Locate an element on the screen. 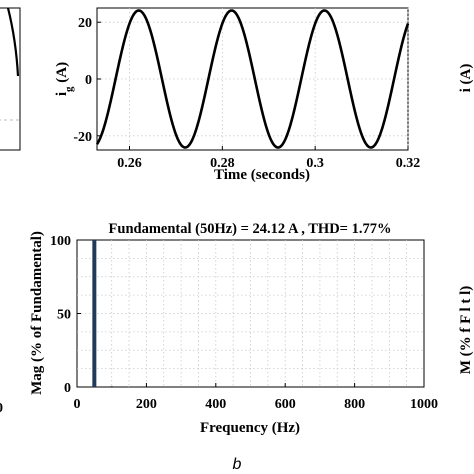 The width and height of the screenshot is (474, 474). right-neighbor-ylabel-bottom: M (% f F l t l) is located at coordinates (466, 330).